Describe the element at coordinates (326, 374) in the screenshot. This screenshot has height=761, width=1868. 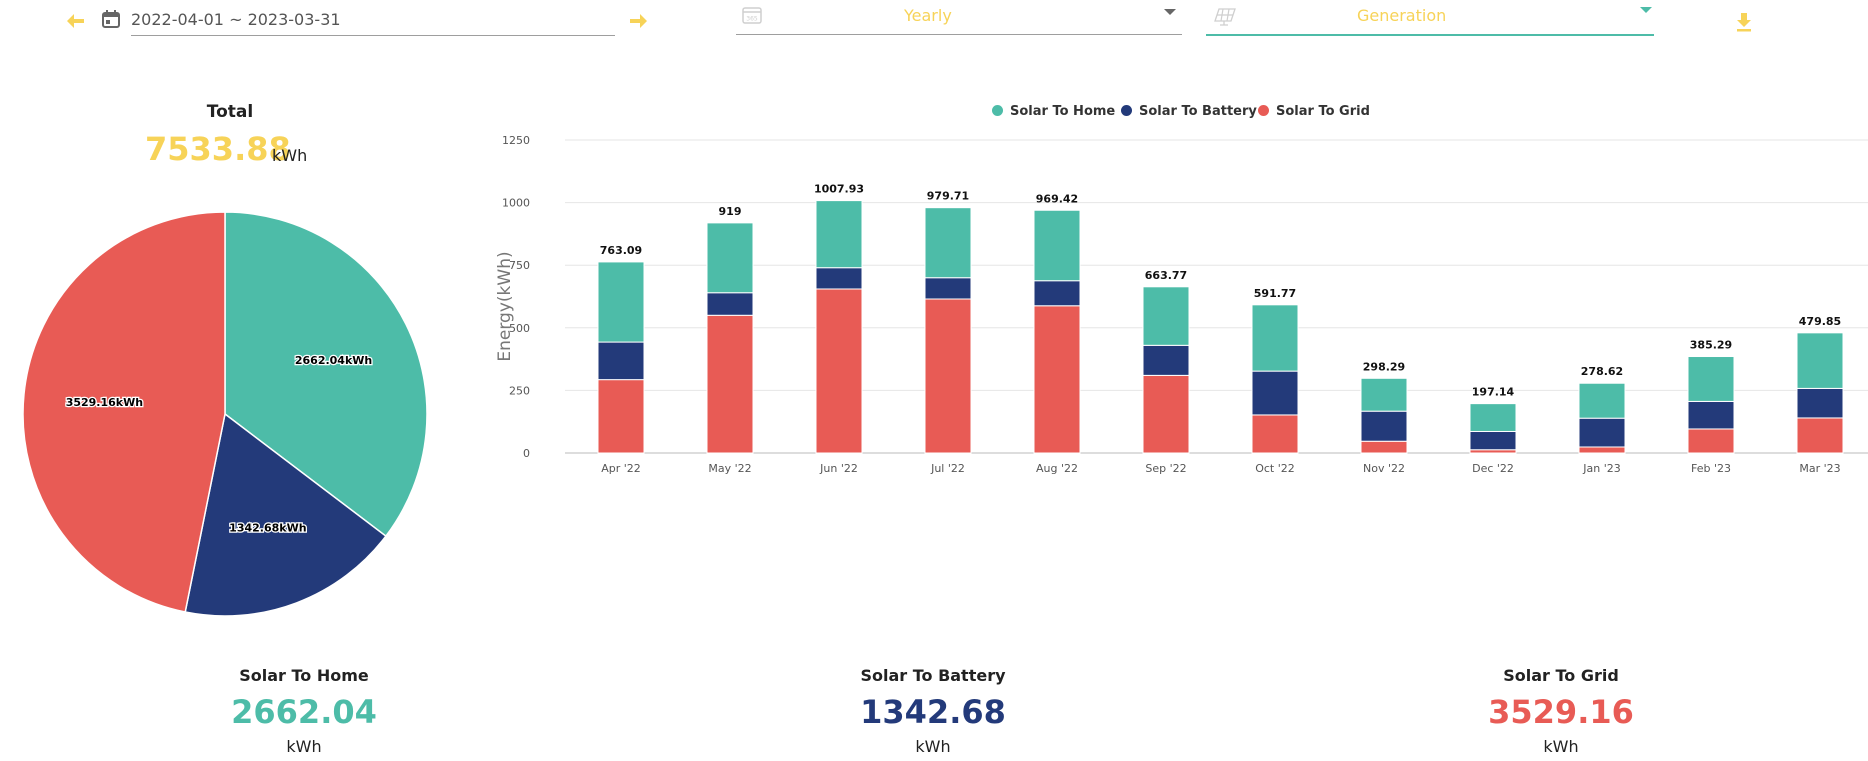
I see `pie-slice-solar-to-home` at that location.